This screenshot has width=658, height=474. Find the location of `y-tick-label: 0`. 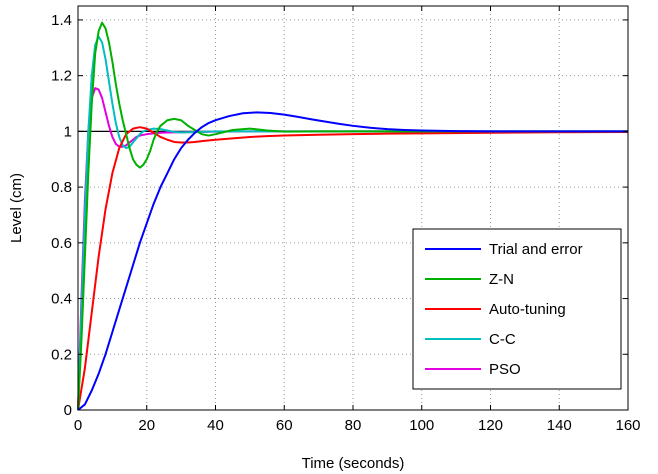

y-tick-label: 0 is located at coordinates (68, 410).